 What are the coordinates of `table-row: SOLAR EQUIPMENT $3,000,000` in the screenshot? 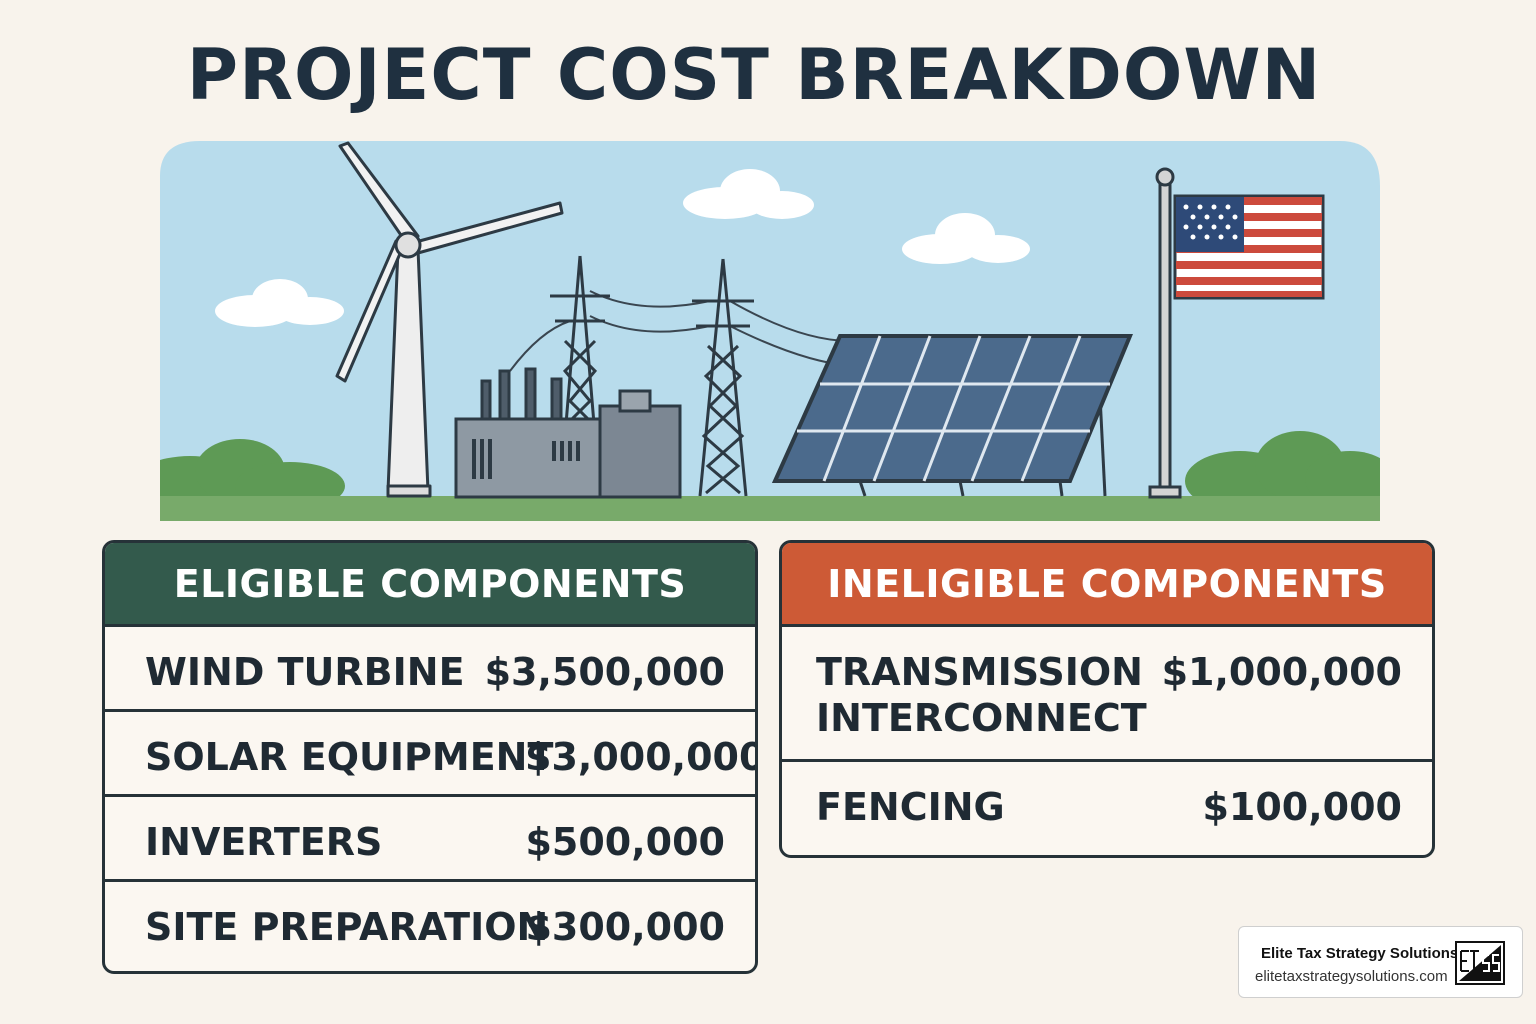 It's located at (430, 754).